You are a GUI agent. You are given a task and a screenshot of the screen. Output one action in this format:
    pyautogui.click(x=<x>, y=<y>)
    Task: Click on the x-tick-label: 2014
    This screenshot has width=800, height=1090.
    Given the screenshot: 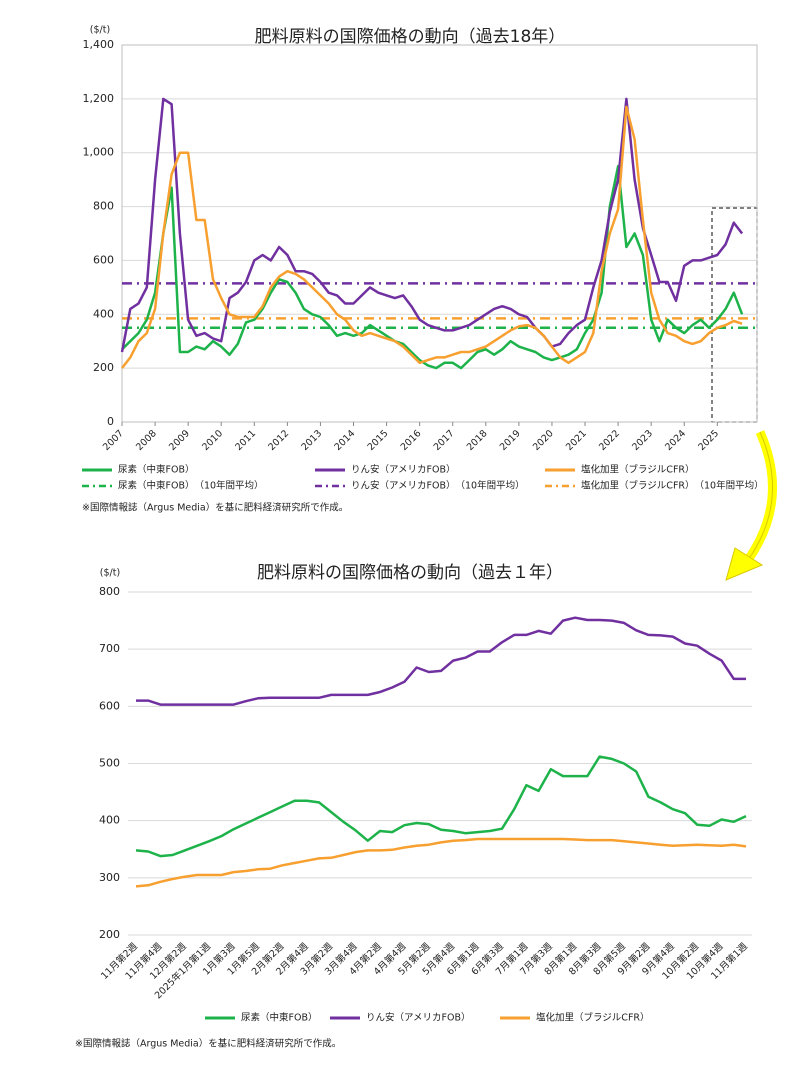 What is the action you would take?
    pyautogui.click(x=345, y=440)
    